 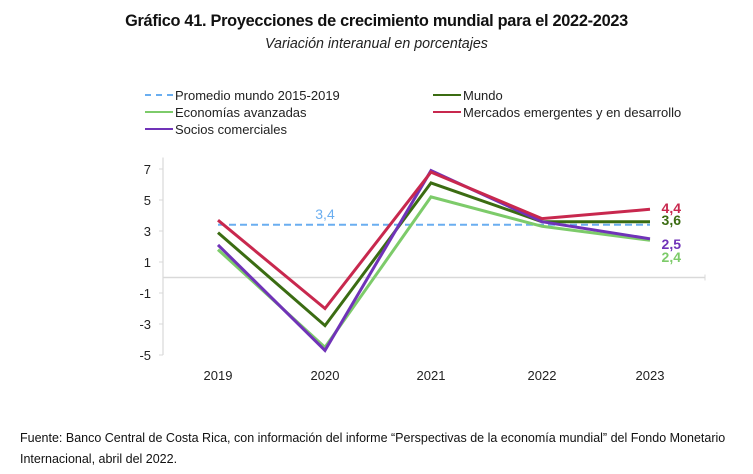 I want to click on legend-label: Economías avanzadas, so click(x=241, y=112).